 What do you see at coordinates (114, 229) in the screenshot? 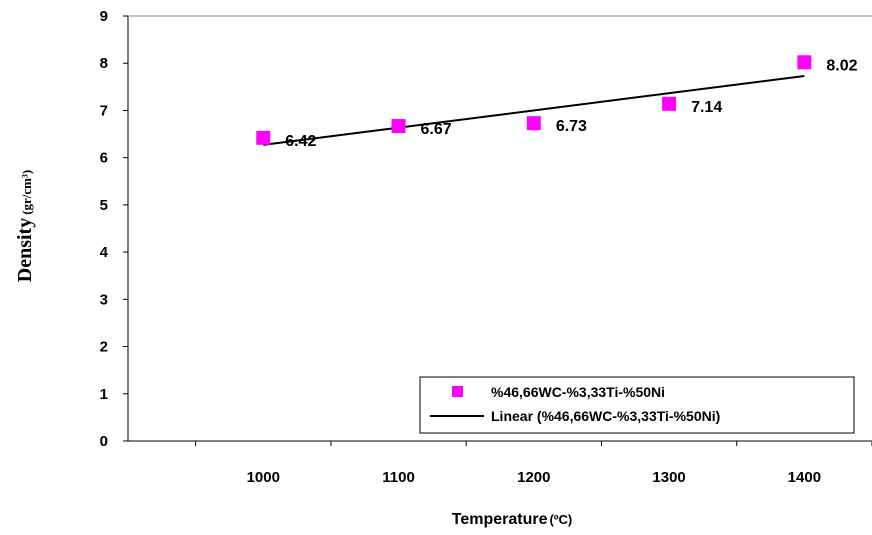
I see `y-axis-ticks: 0 1 2 3 4 5 6 7 8 9` at bounding box center [114, 229].